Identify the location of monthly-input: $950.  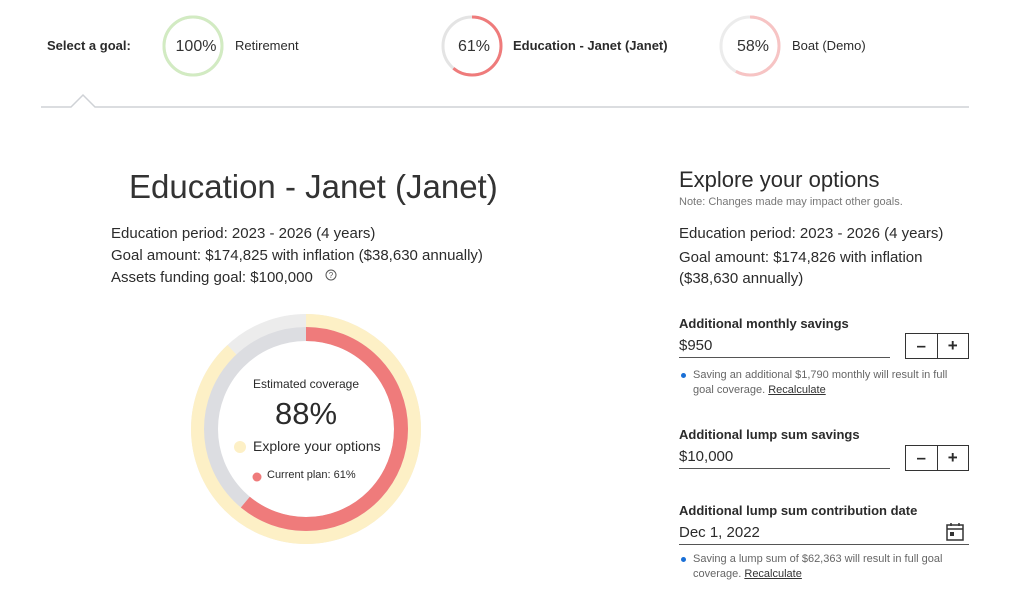
(784, 347).